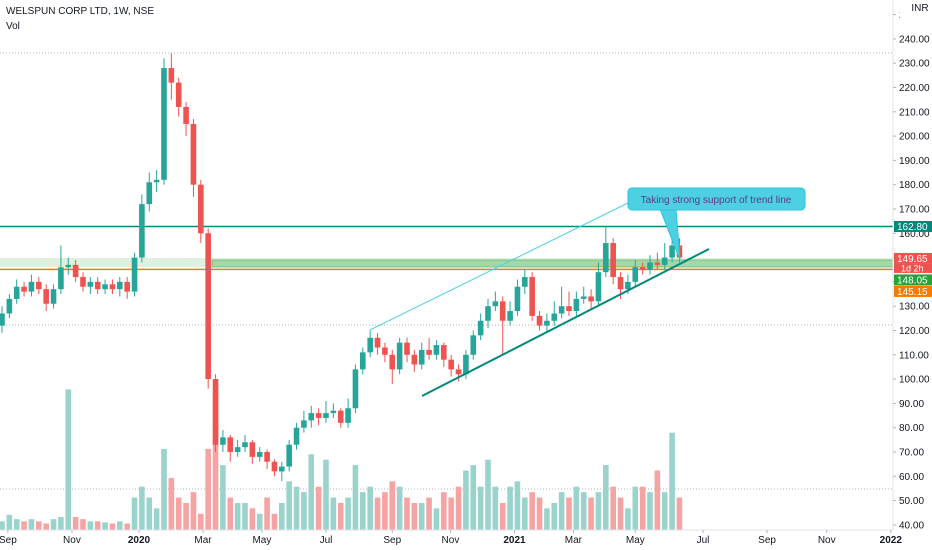 The height and width of the screenshot is (550, 932). Describe the element at coordinates (326, 540) in the screenshot. I see `x-tick-label: Jul` at that location.